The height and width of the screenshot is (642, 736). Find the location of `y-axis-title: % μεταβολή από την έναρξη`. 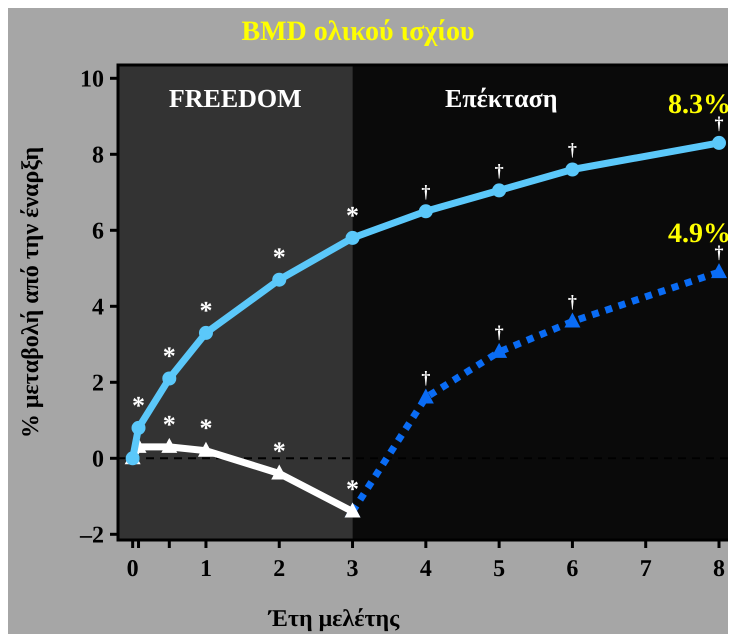

y-axis-title: % μεταβολή από την έναρξη is located at coordinates (31, 292).